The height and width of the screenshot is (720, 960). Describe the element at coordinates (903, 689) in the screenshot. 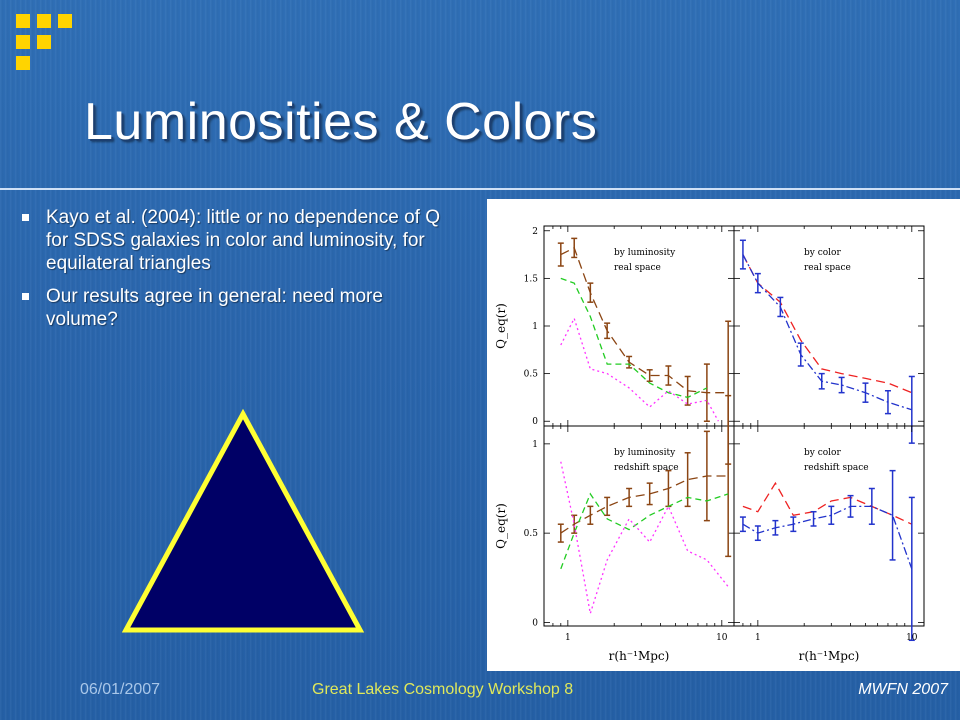

I see `footer-author: MWFN 2007` at that location.